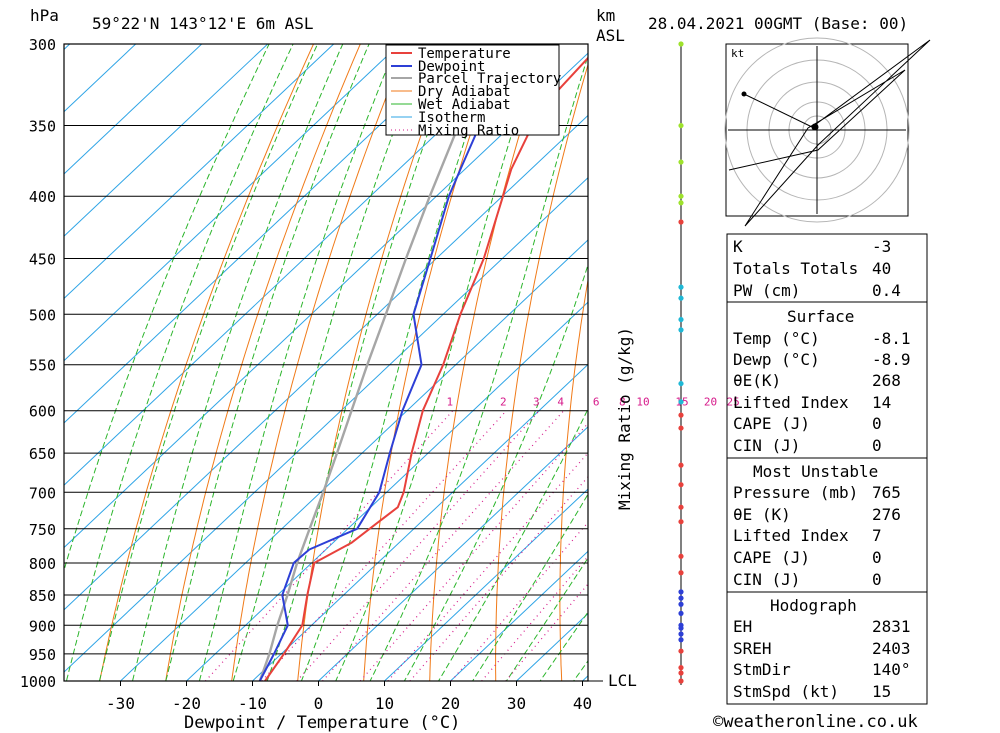  Describe the element at coordinates (319, 703) in the screenshot. I see `x-tick-label: 0` at that location.